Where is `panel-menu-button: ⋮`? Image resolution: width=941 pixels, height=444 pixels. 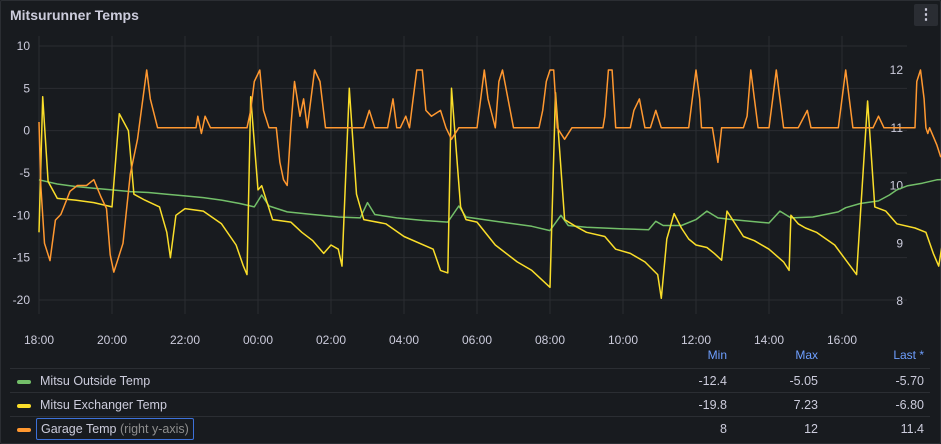 panel-menu-button: ⋮ is located at coordinates (926, 15).